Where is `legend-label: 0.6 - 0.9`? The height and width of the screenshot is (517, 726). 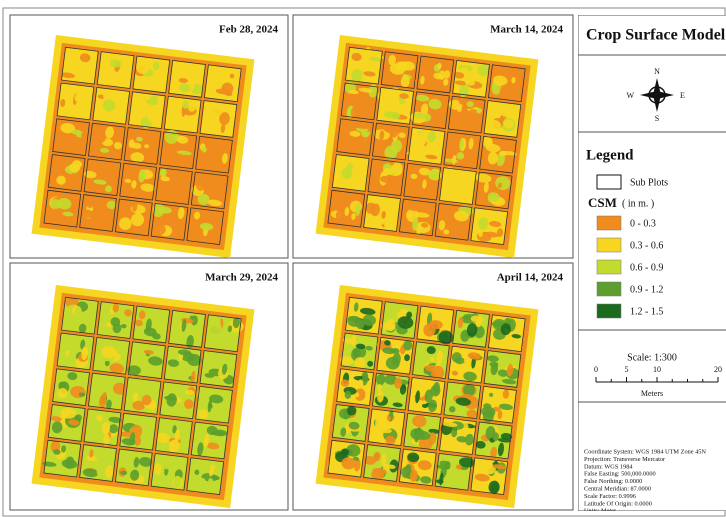
legend-label: 0.6 - 0.9 is located at coordinates (646, 267).